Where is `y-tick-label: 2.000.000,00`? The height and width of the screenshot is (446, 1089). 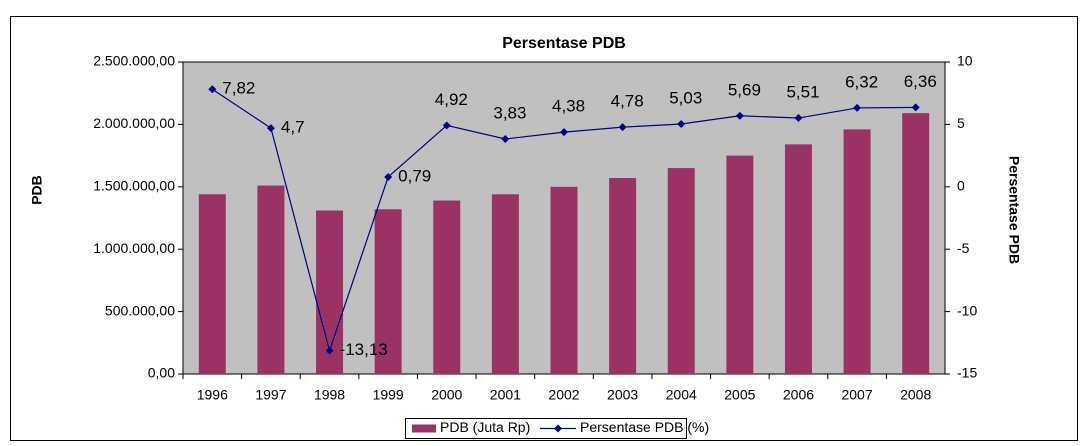
y-tick-label: 2.000.000,00 is located at coordinates (134, 123).